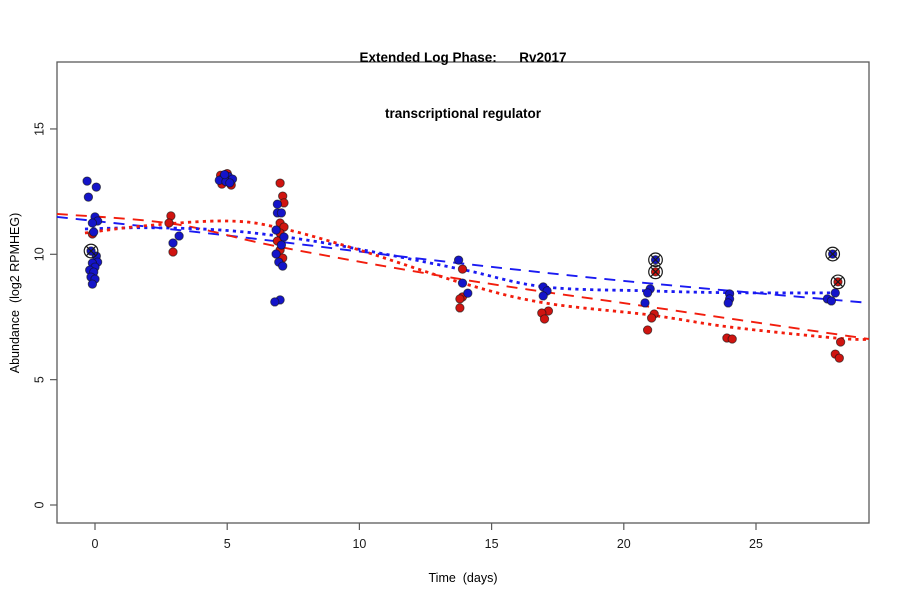 The image size is (900, 605). I want to click on x-tick-label: 20, so click(624, 544).